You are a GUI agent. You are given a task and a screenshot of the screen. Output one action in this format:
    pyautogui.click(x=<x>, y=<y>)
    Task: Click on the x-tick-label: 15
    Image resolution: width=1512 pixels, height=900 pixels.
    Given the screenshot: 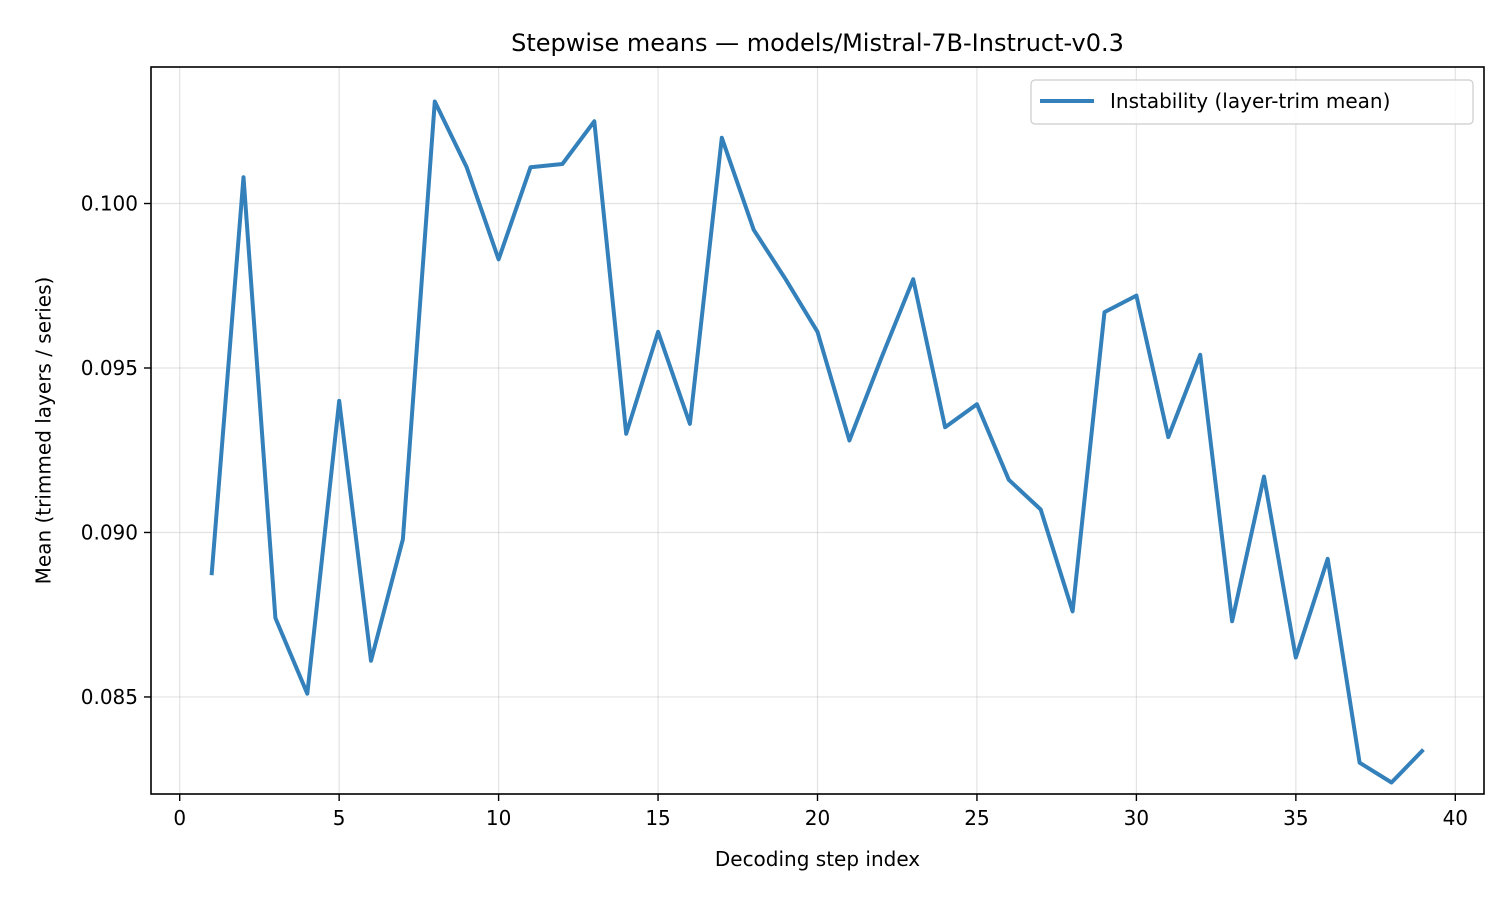 What is the action you would take?
    pyautogui.click(x=657, y=818)
    